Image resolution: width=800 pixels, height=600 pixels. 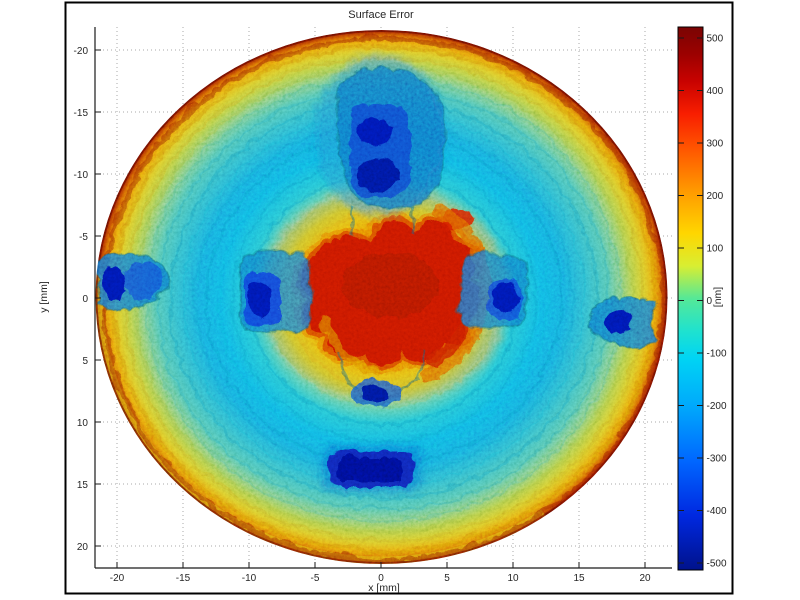 I want to click on colorbar-tick-label: -400, so click(x=717, y=511).